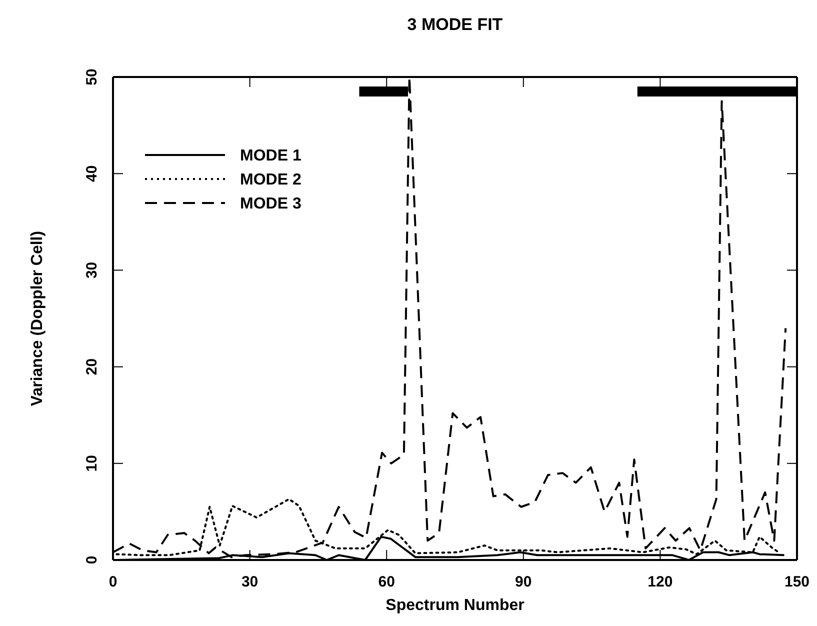  Describe the element at coordinates (91, 367) in the screenshot. I see `y-tick-label: 20` at that location.